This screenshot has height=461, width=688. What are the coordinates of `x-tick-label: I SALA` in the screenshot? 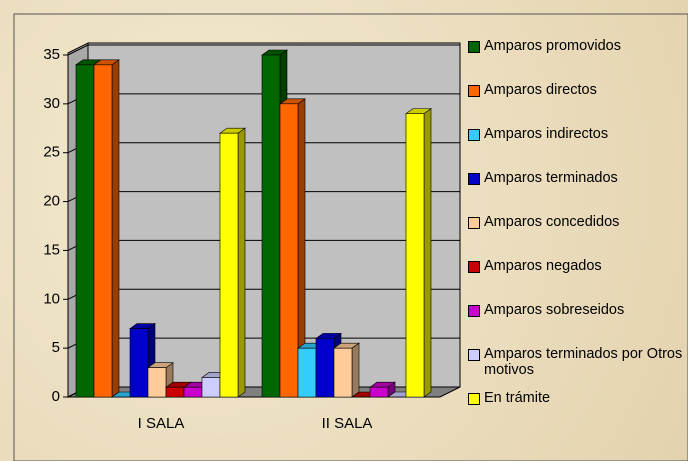 It's located at (161, 423).